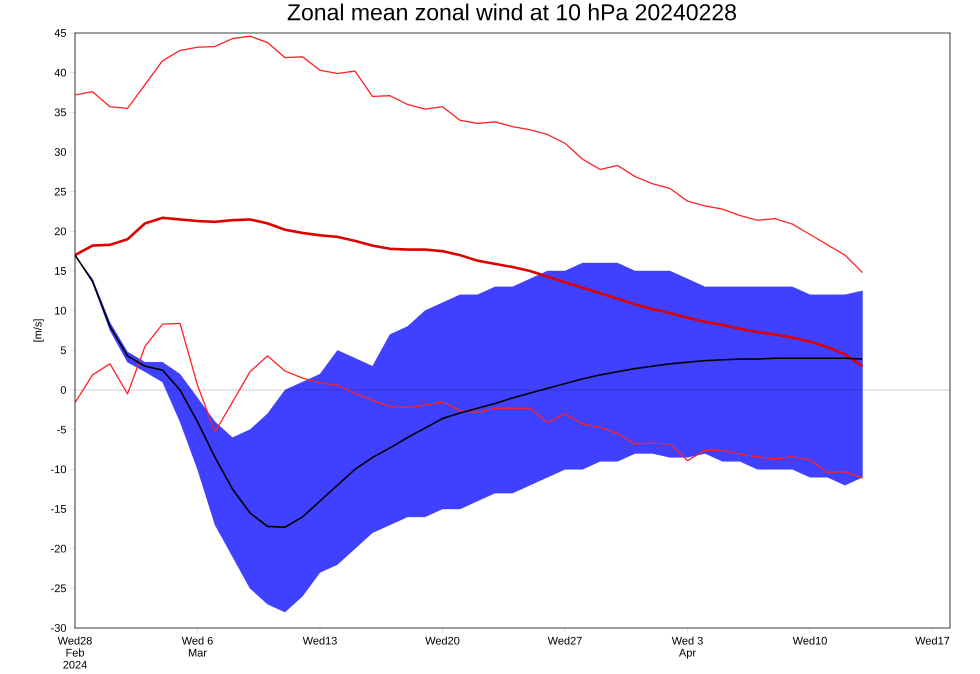 The height and width of the screenshot is (674, 980). I want to click on x-tick-label: Wed20, so click(442, 640).